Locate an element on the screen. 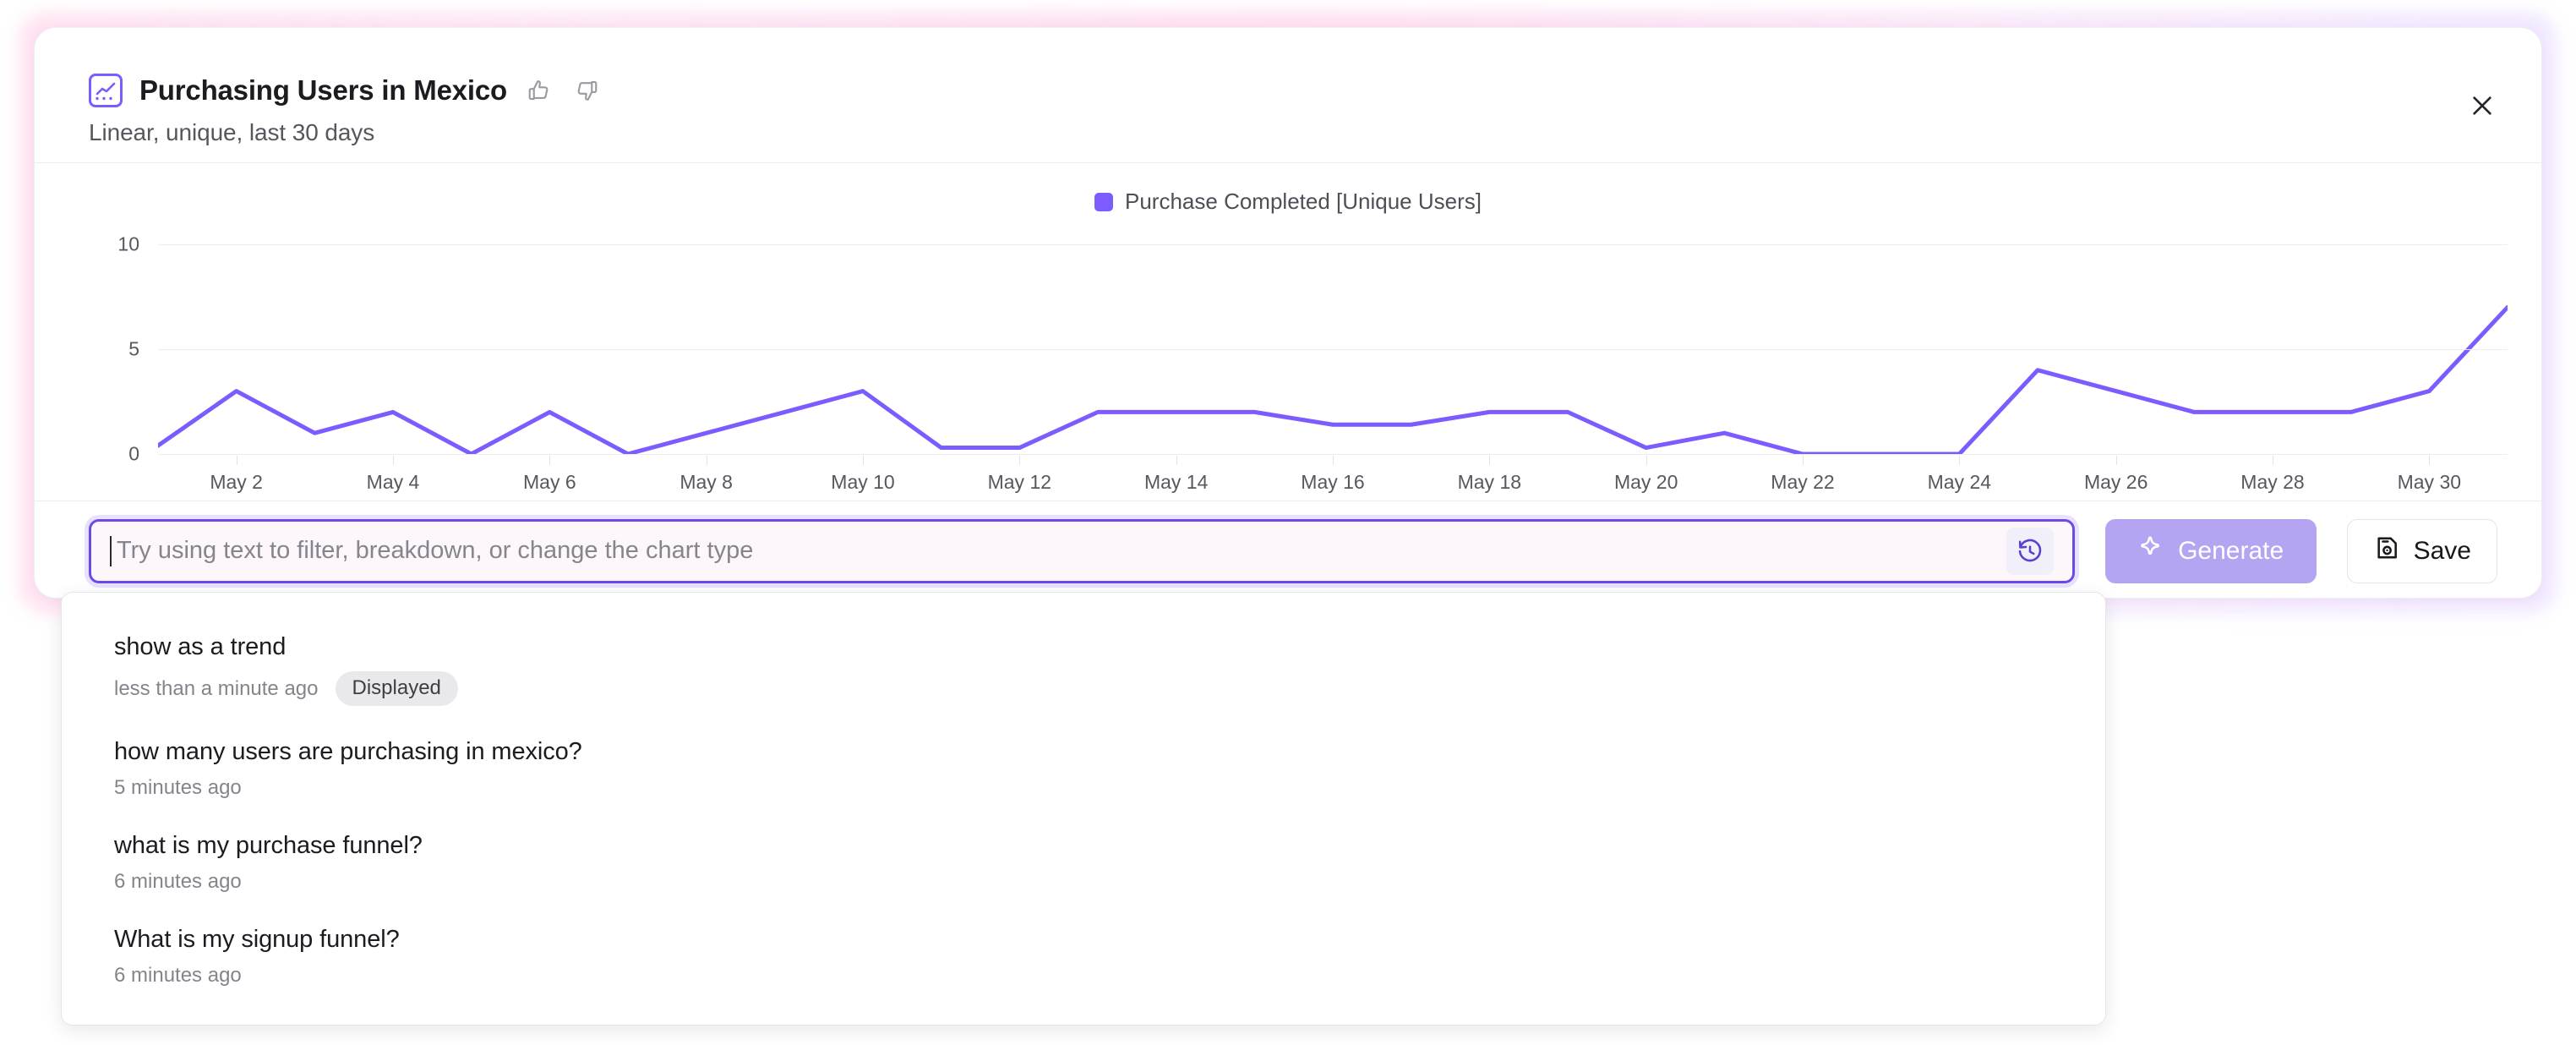 The image size is (2576, 1045). save-button: Save is located at coordinates (2421, 551).